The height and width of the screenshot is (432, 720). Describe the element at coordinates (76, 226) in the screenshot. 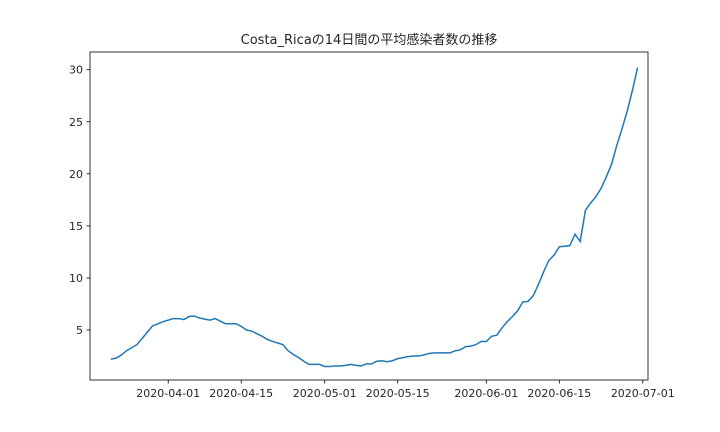

I see `y-tick-label: 15` at that location.